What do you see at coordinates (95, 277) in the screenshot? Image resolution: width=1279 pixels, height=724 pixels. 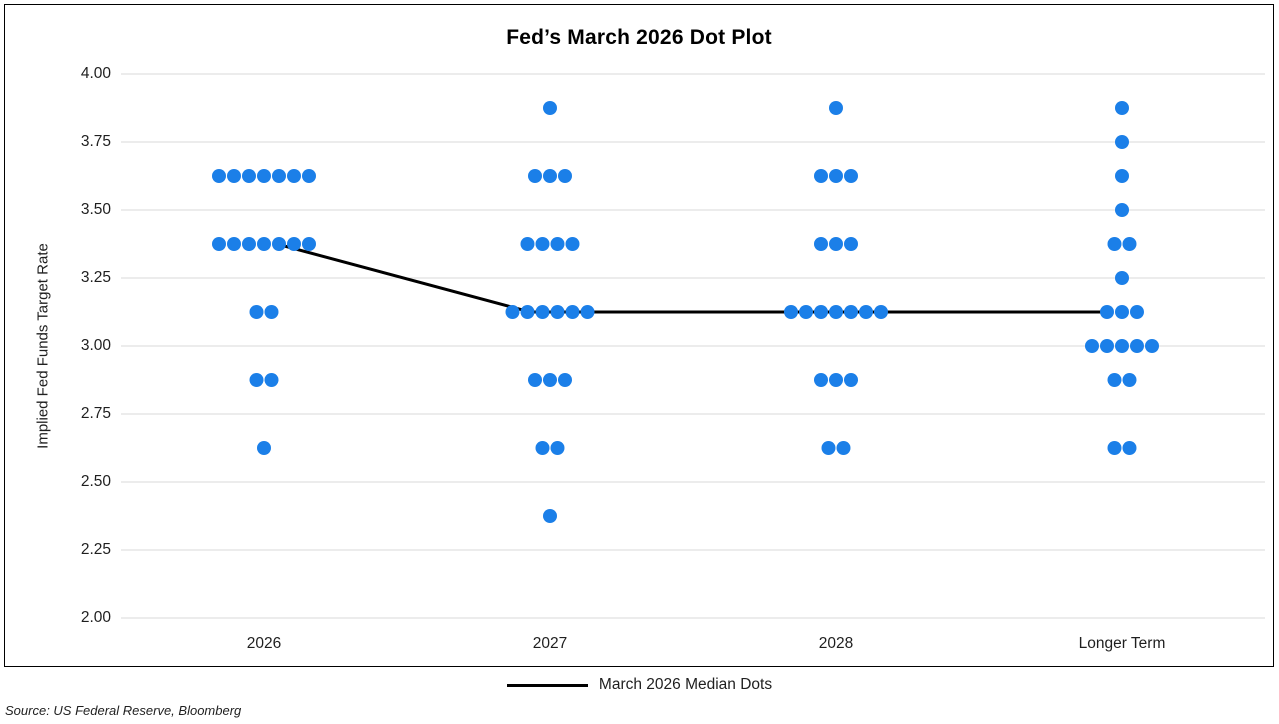 I see `y-tick-label: 3.25` at bounding box center [95, 277].